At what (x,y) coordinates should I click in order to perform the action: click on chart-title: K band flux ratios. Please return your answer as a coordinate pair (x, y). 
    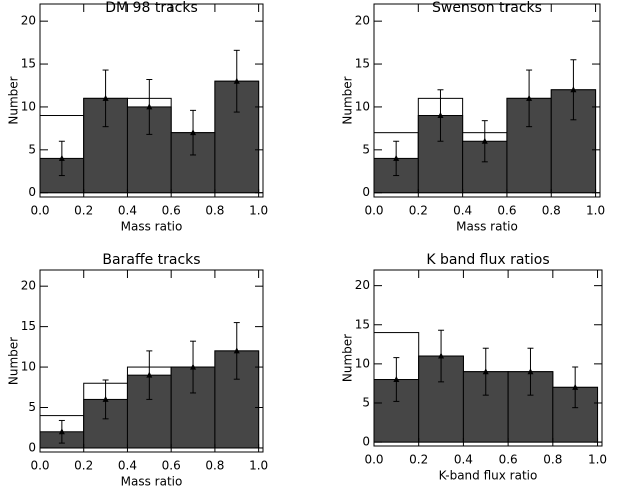
    Looking at the image, I should click on (487, 260).